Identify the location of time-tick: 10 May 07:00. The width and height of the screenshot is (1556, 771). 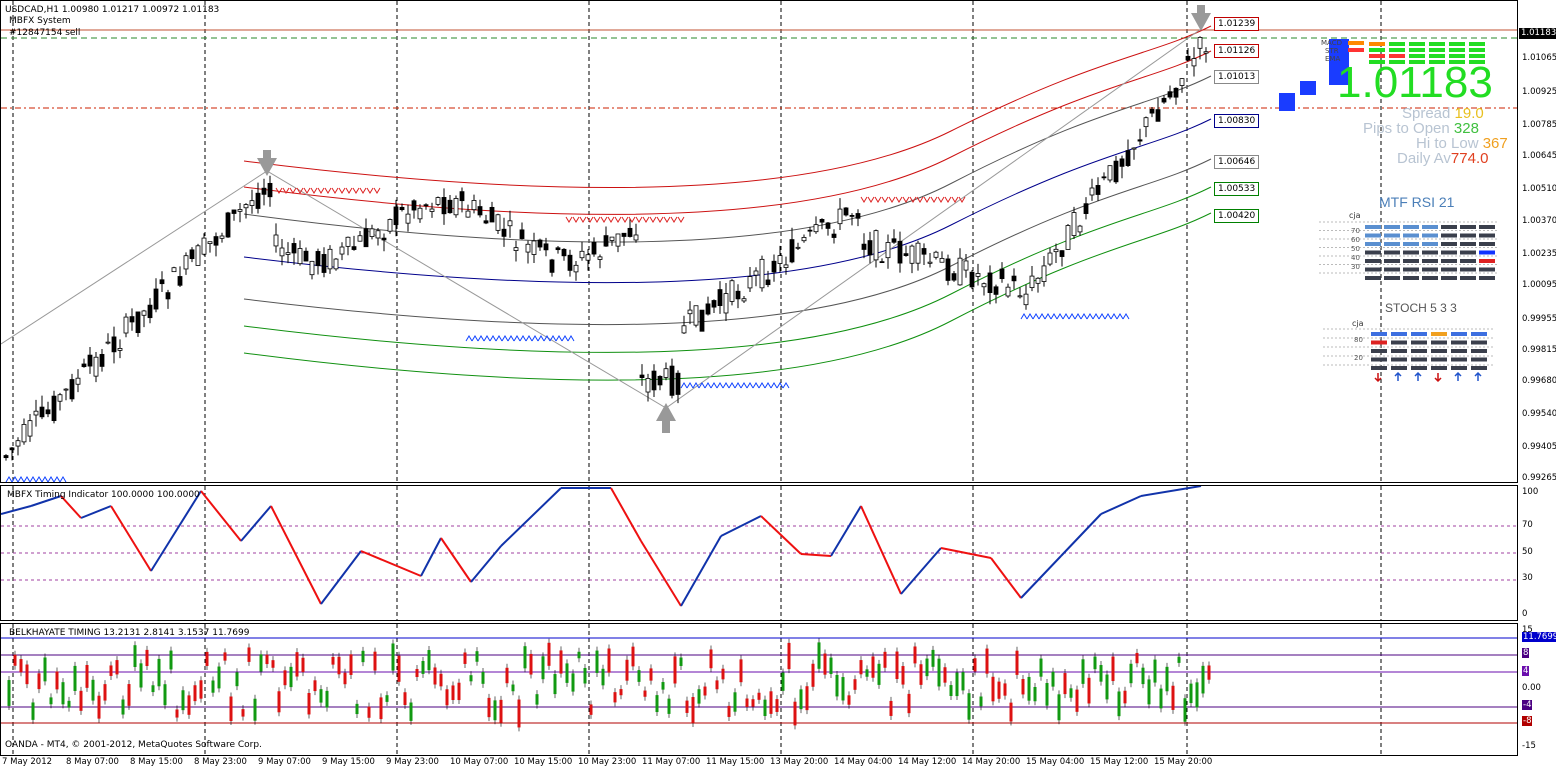
(479, 762).